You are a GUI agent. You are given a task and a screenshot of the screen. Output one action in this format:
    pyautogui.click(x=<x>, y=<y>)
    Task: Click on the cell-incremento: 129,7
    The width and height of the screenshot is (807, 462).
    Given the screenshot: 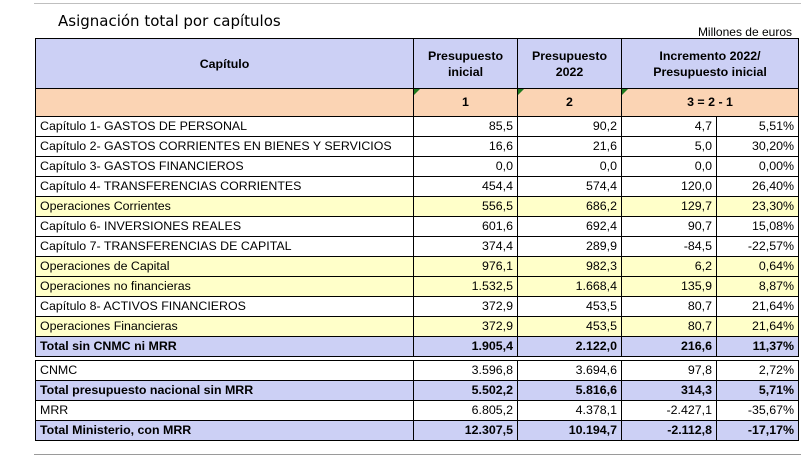 What is the action you would take?
    pyautogui.click(x=669, y=206)
    